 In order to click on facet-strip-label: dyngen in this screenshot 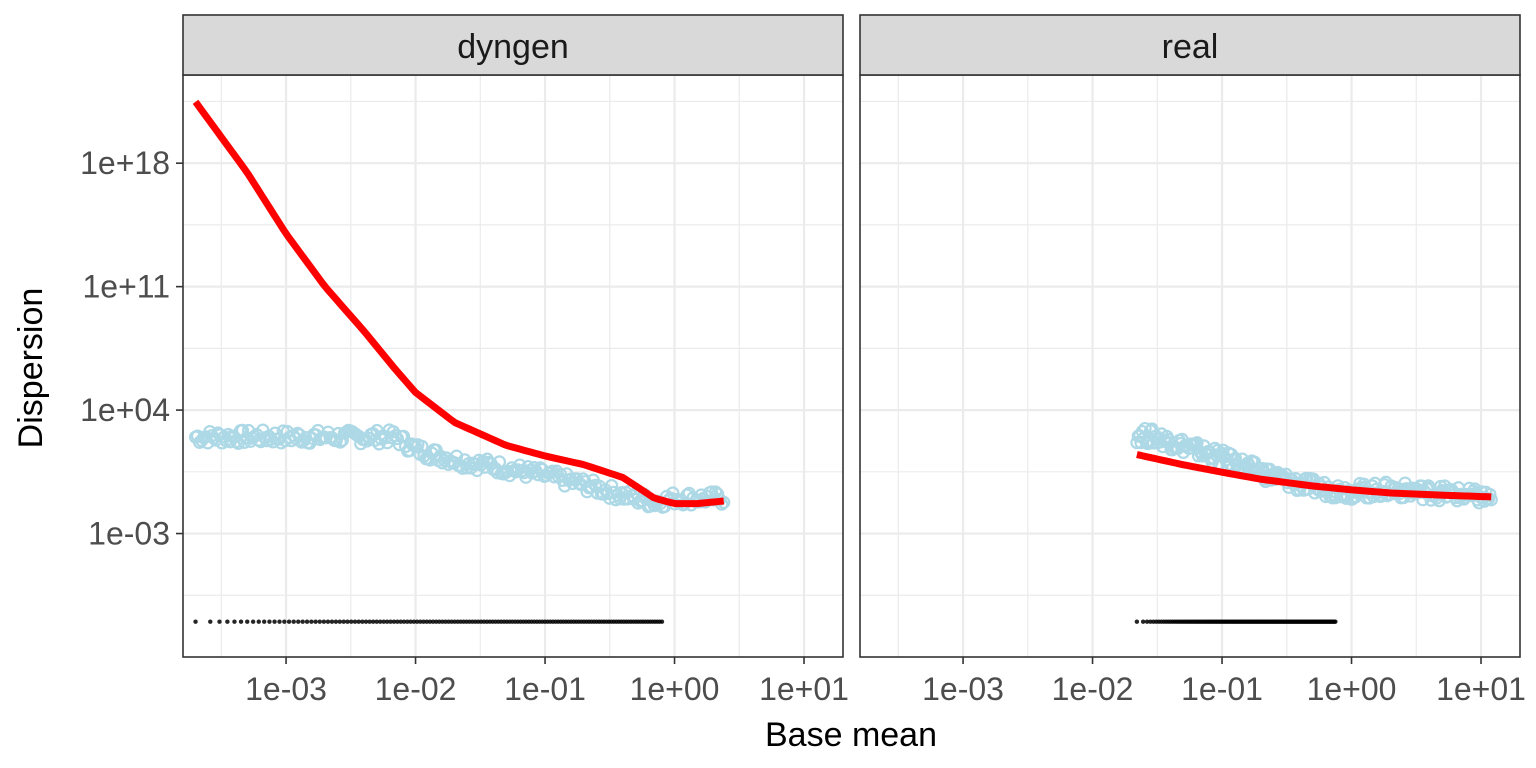, I will do `click(513, 47)`.